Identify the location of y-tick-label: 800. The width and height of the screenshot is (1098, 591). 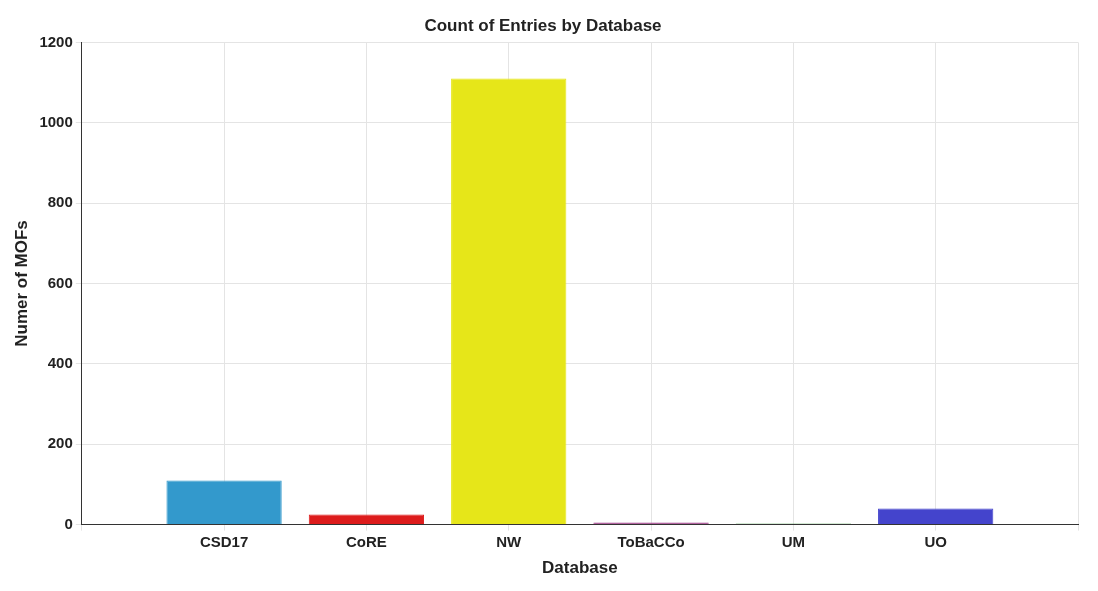
(60, 202).